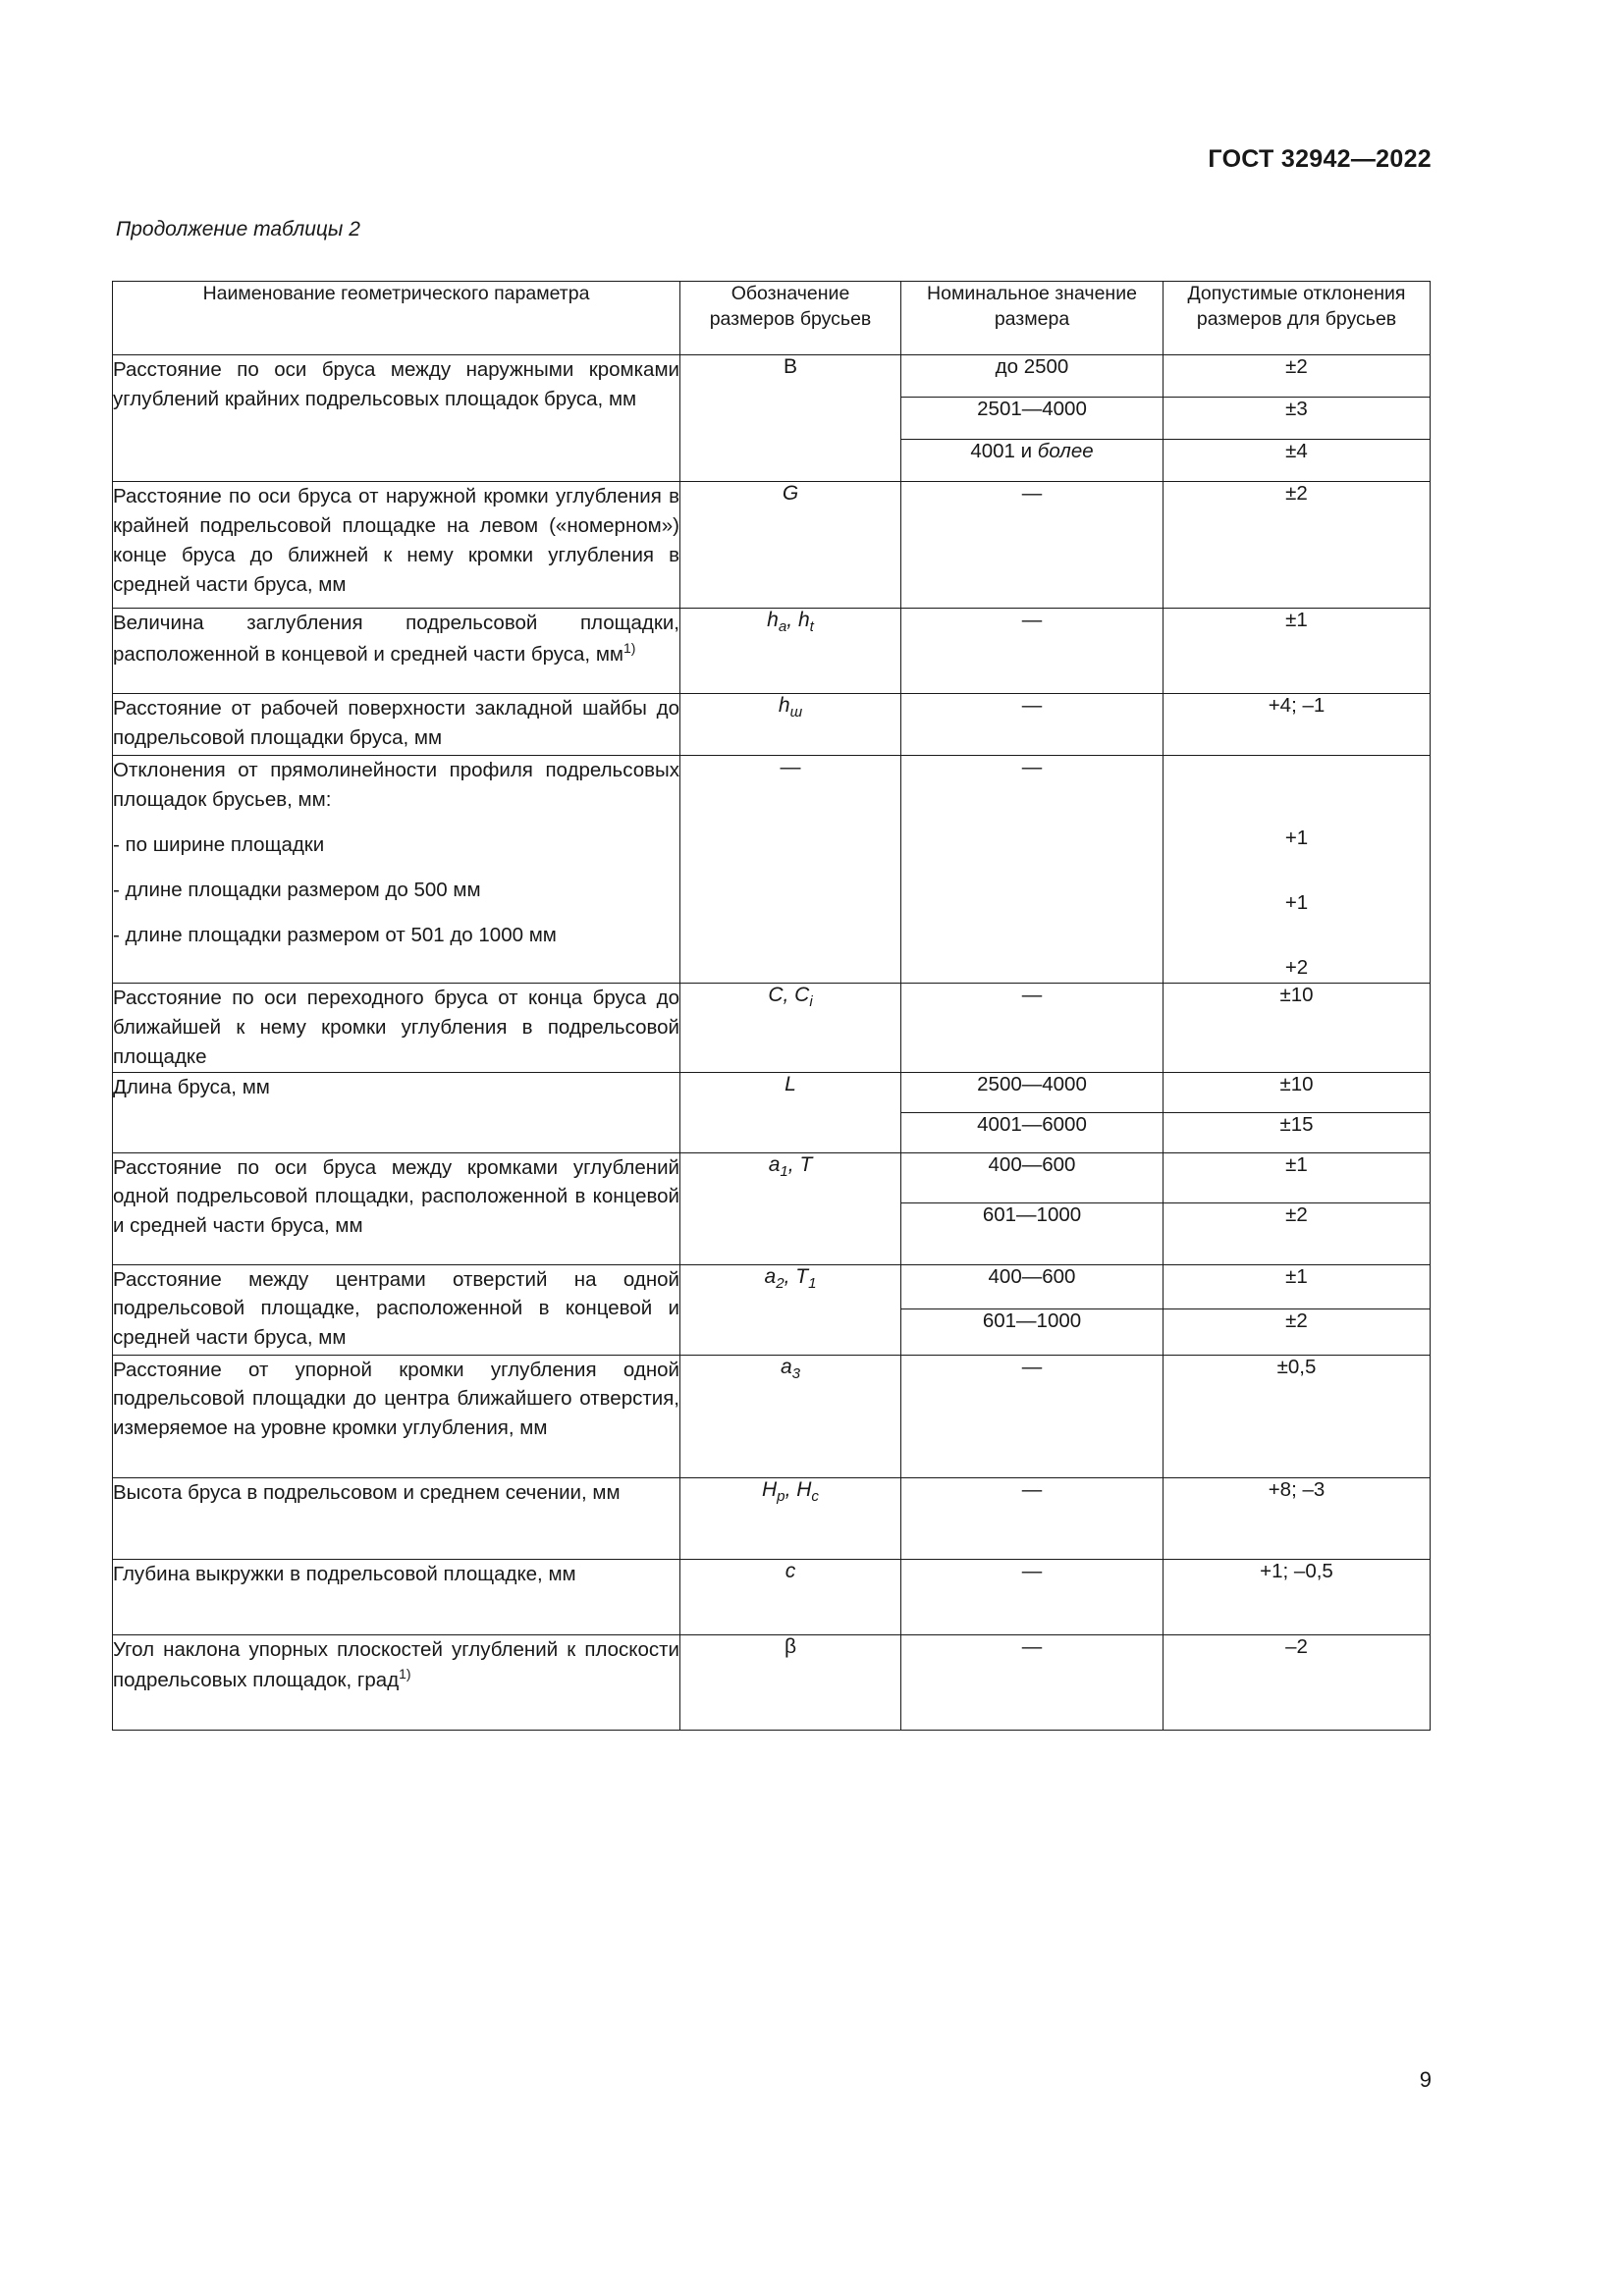 The width and height of the screenshot is (1624, 2296). What do you see at coordinates (790, 1518) in the screenshot?
I see `parameter-symbol-cell: Hp, Hc` at bounding box center [790, 1518].